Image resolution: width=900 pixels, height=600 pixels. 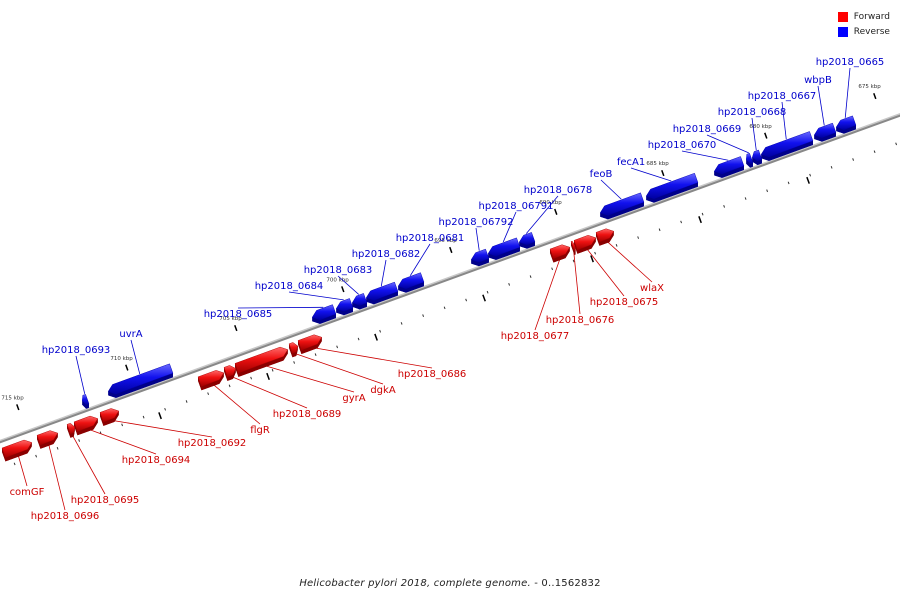 I want to click on gene-label: hp2018_0685, so click(x=238, y=314).